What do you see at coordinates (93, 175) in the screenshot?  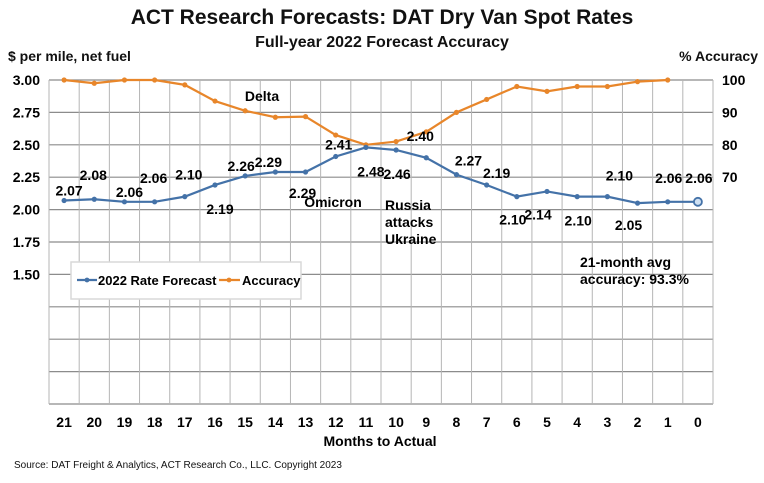 I see `rate-data-label: 2.08` at bounding box center [93, 175].